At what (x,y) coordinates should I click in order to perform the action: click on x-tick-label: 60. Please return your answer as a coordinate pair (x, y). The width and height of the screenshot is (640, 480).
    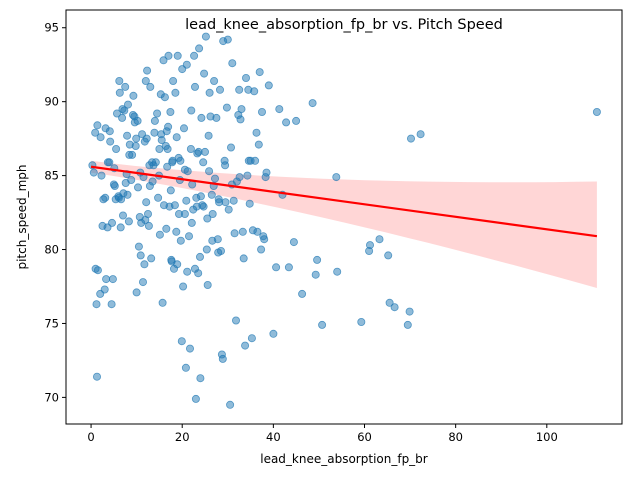
    Looking at the image, I should click on (364, 437).